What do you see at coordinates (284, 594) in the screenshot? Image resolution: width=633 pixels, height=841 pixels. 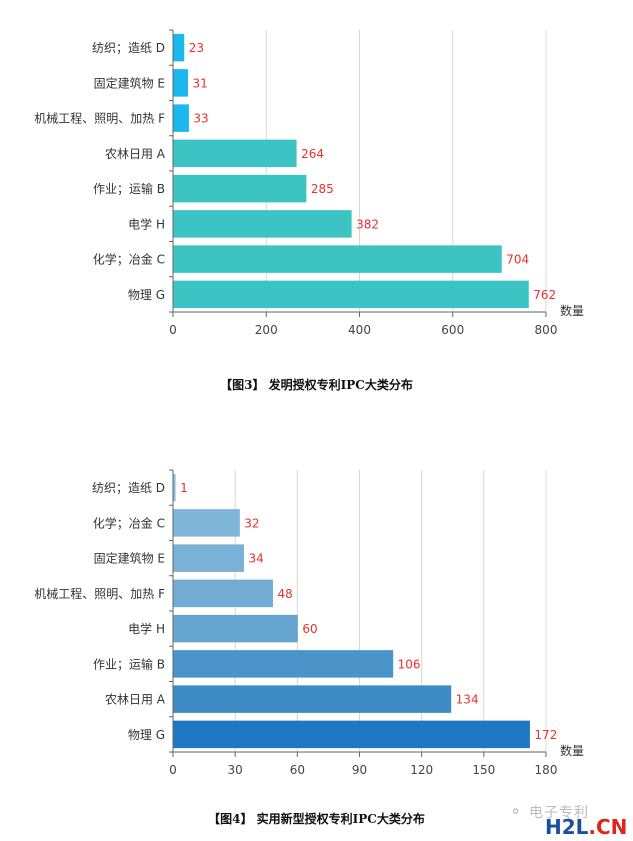 I see `data-label: 48` at bounding box center [284, 594].